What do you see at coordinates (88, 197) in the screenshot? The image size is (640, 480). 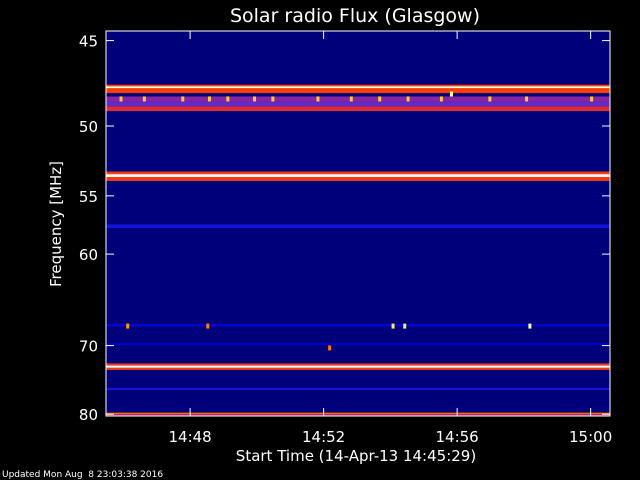 I see `y-tick-label-2: 55` at bounding box center [88, 197].